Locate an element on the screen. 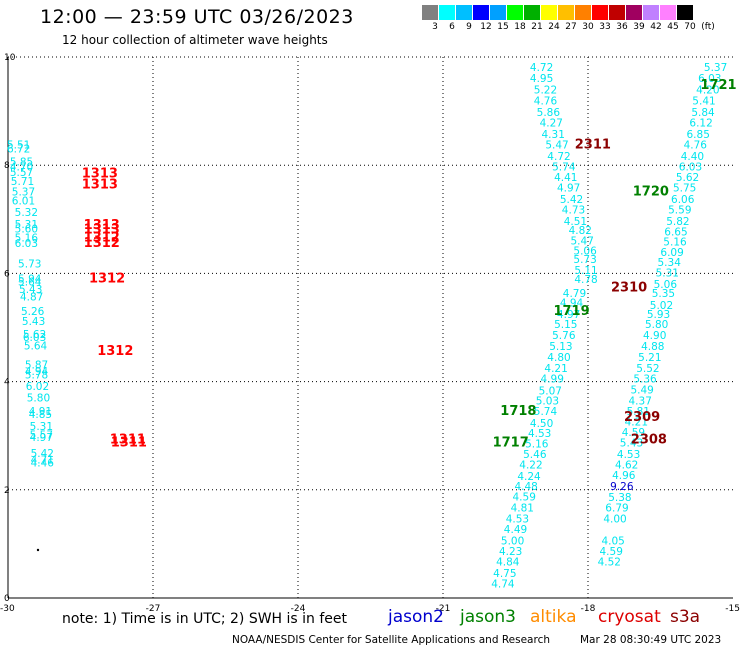 The image size is (740, 650). wave-height-value: 4.23 is located at coordinates (510, 552).